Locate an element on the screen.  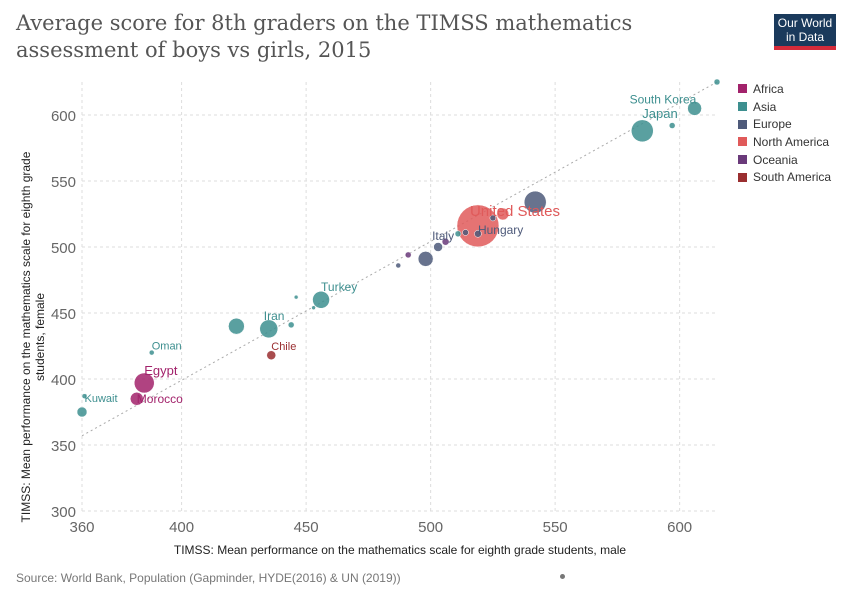
point-label: Hungary is located at coordinates (500, 230).